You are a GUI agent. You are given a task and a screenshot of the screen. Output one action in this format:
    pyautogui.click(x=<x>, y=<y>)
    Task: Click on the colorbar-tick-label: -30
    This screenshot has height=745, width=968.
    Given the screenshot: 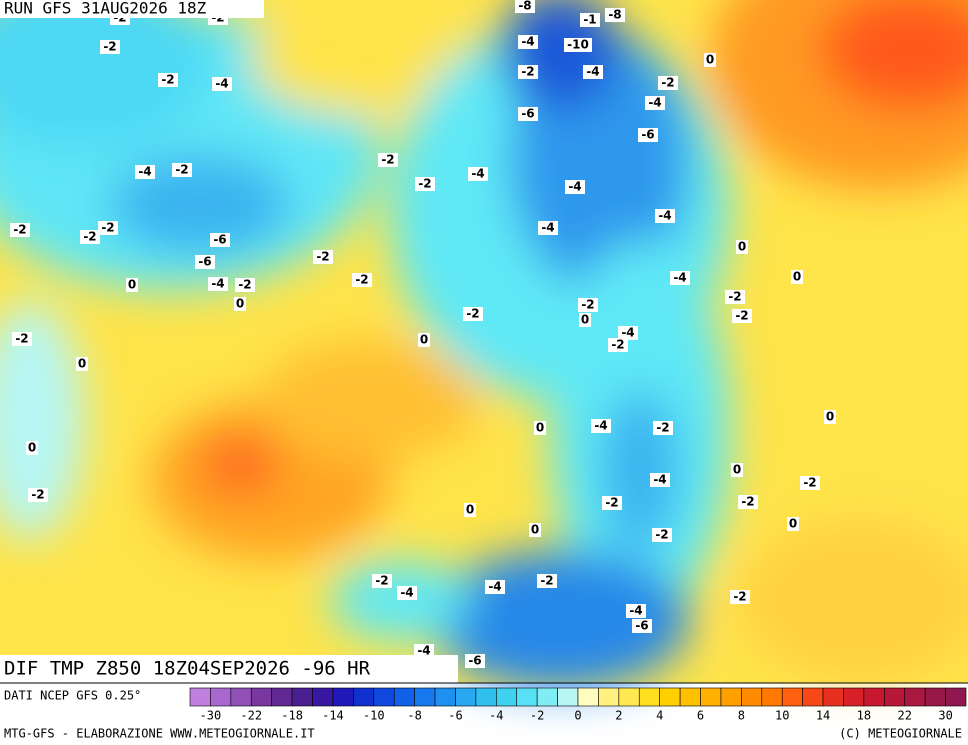 What is the action you would take?
    pyautogui.click(x=211, y=716)
    